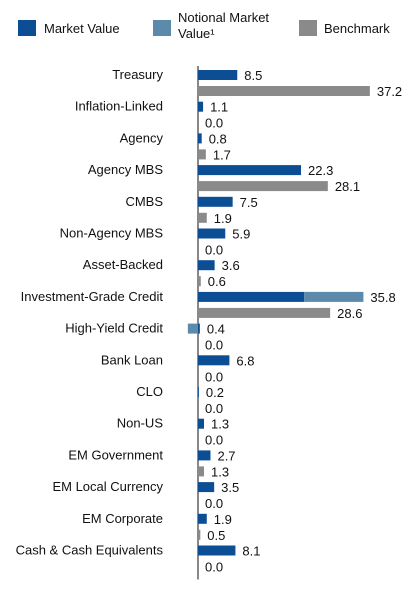 Image resolution: width=417 pixels, height=589 pixels. What do you see at coordinates (140, 423) in the screenshot?
I see `category-label: Non-US` at bounding box center [140, 423].